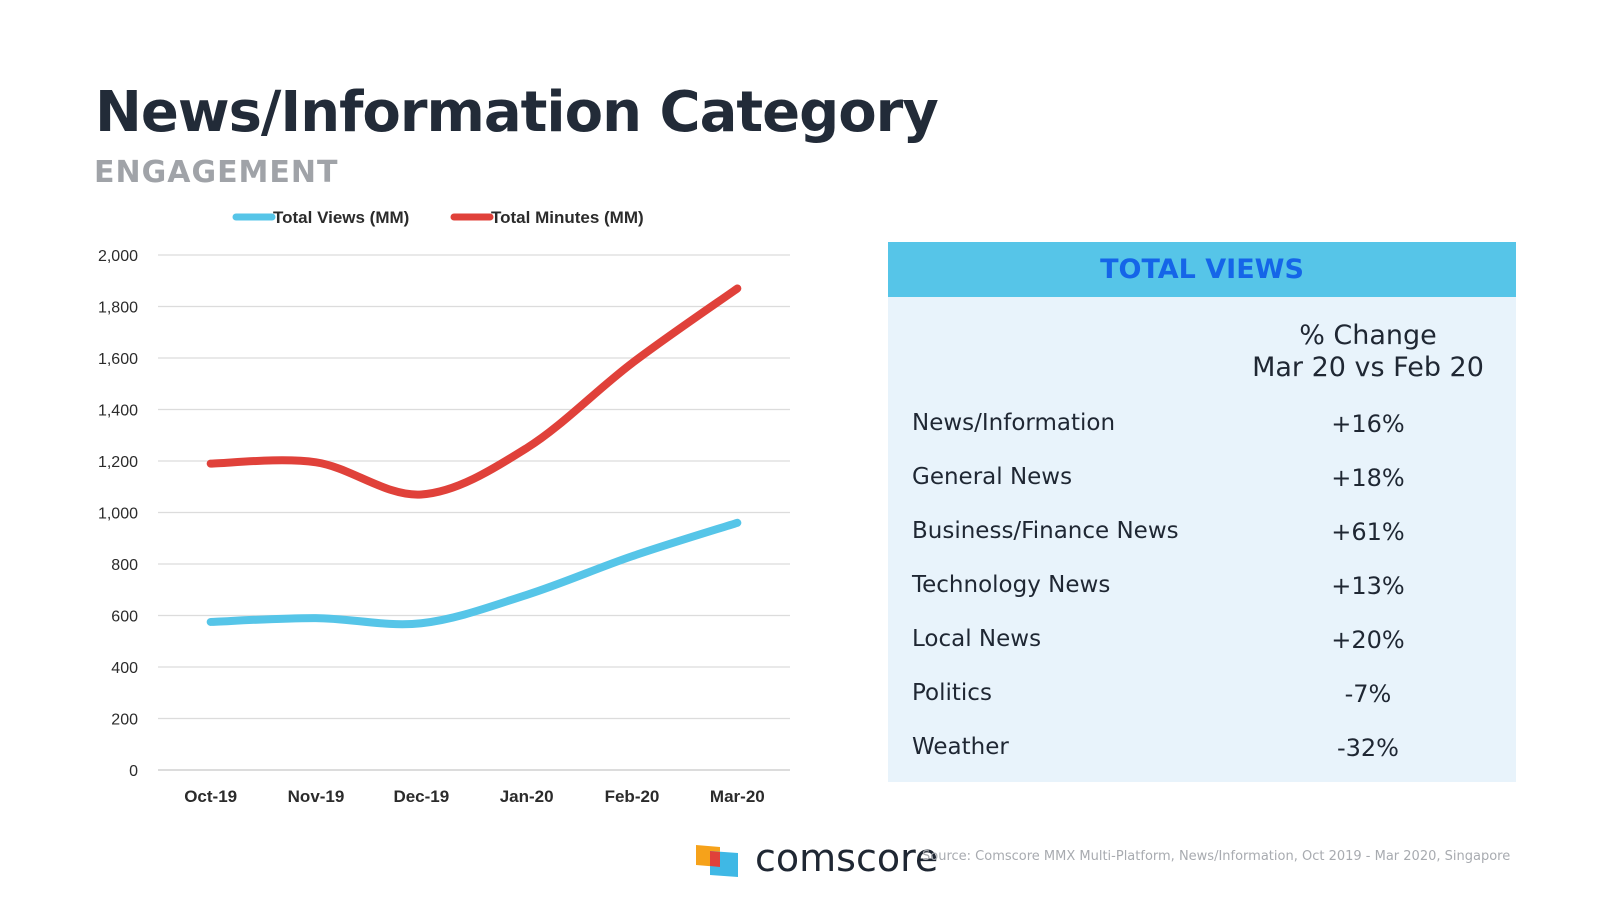 Image resolution: width=1600 pixels, height=900 pixels. Describe the element at coordinates (1045, 531) in the screenshot. I see `row-label: Business/Finance News` at that location.